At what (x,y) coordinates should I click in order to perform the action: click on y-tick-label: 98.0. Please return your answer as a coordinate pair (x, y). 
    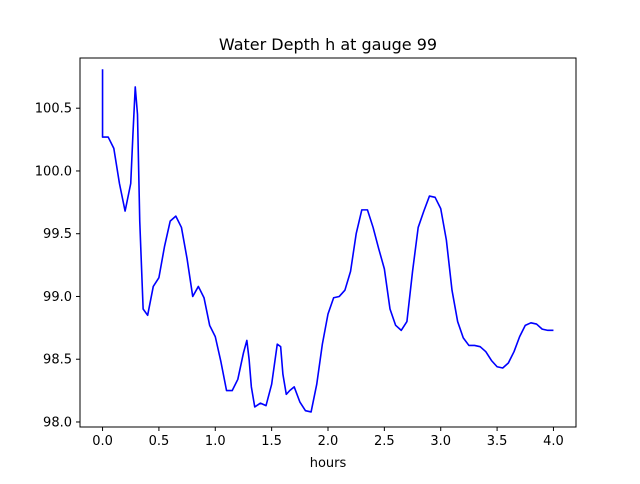
    Looking at the image, I should click on (57, 422).